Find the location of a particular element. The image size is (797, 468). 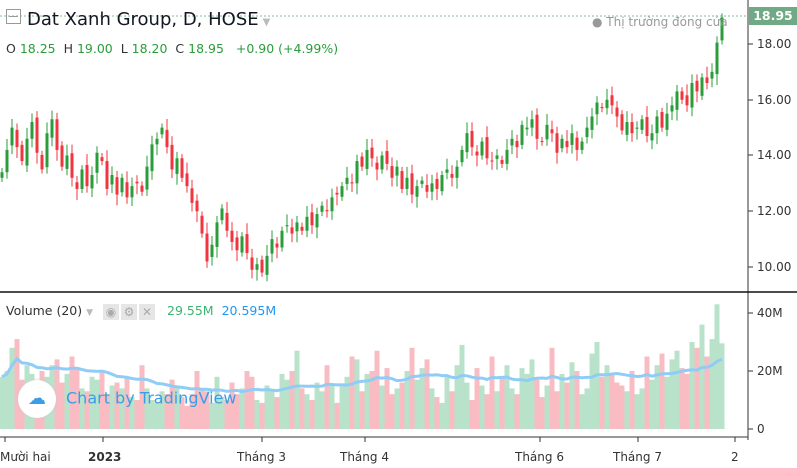

symbol-title: Dat Xanh Group, D, HOSE ▼ is located at coordinates (138, 19).